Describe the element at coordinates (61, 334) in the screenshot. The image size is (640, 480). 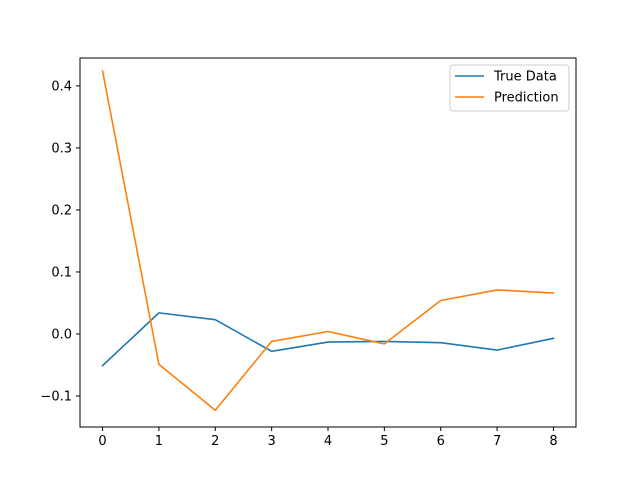
I see `y-tick-label: 0.0` at that location.